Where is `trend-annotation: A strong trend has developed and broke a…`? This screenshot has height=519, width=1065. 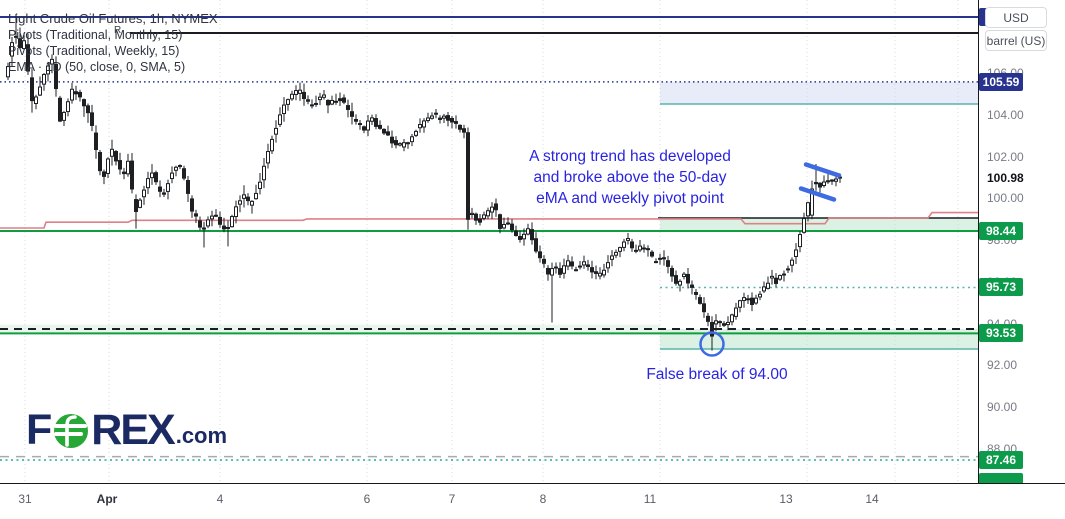 trend-annotation: A strong trend has developed and broke a… is located at coordinates (630, 177).